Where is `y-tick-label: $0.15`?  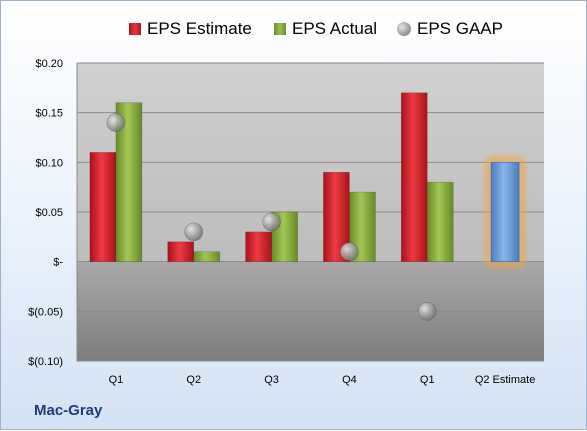 y-tick-label: $0.15 is located at coordinates (49, 114).